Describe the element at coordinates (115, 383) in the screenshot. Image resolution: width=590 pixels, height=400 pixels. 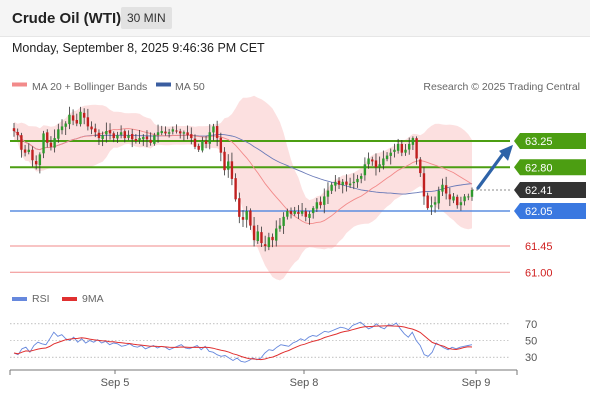
I see `x-tick-label: Sep 5` at that location.